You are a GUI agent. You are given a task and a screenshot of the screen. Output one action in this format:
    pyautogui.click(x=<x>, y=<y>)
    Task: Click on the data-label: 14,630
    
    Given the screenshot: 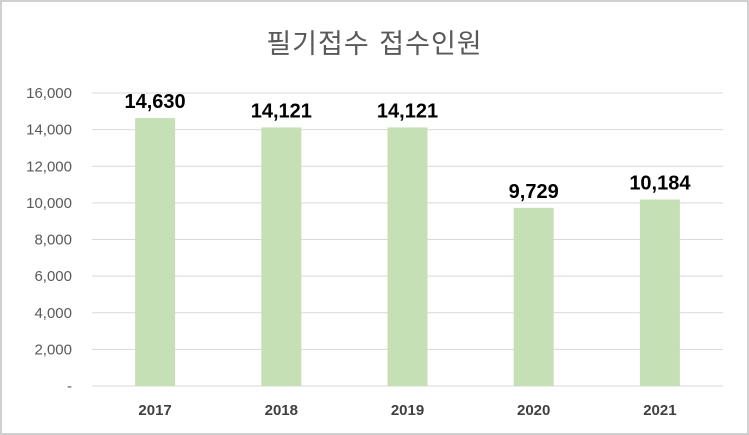 What is the action you would take?
    pyautogui.click(x=155, y=102)
    